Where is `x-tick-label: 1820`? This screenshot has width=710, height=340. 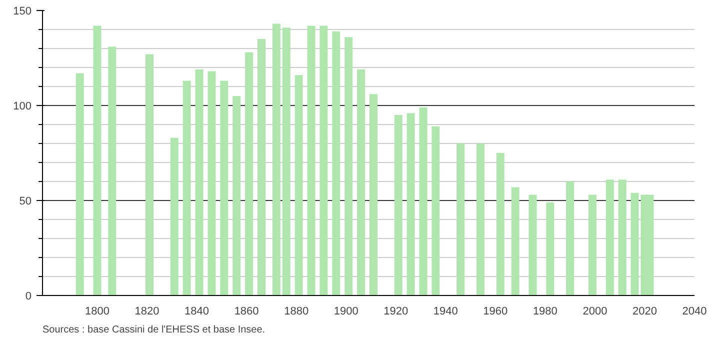 x-tick-label: 1820 is located at coordinates (147, 312).